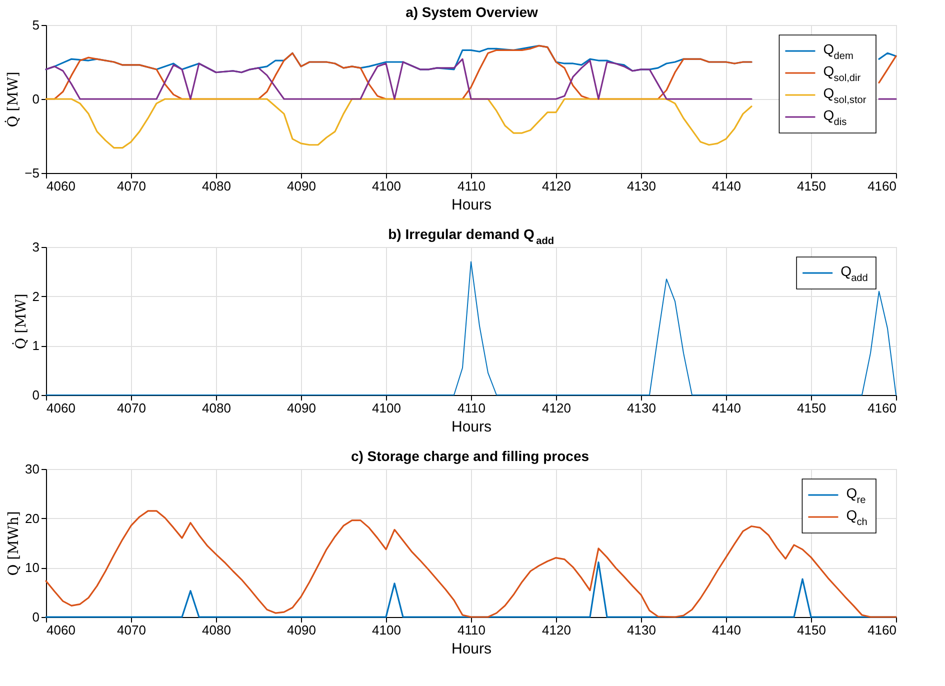 This screenshot has width=945, height=686. What do you see at coordinates (36, 25) in the screenshot?
I see `y-tick-label: 5` at bounding box center [36, 25].